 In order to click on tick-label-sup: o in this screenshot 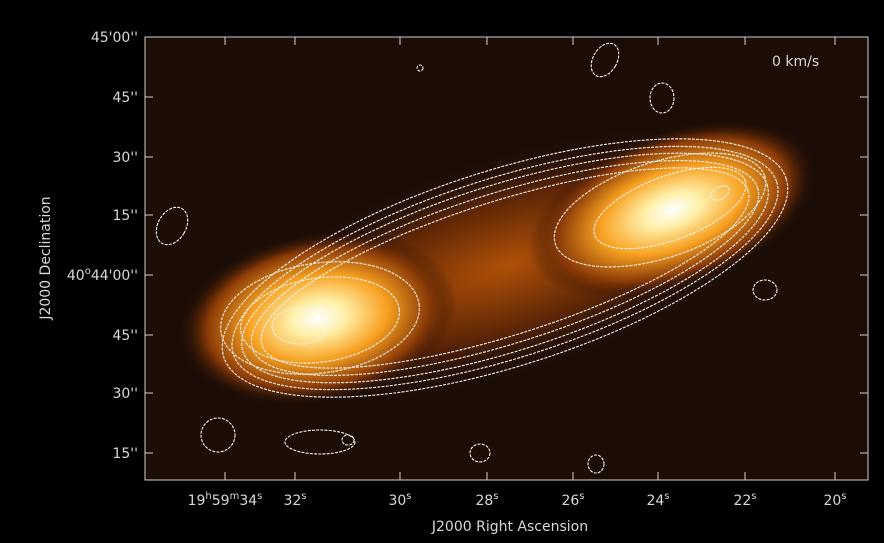, I will do `click(88, 271)`.